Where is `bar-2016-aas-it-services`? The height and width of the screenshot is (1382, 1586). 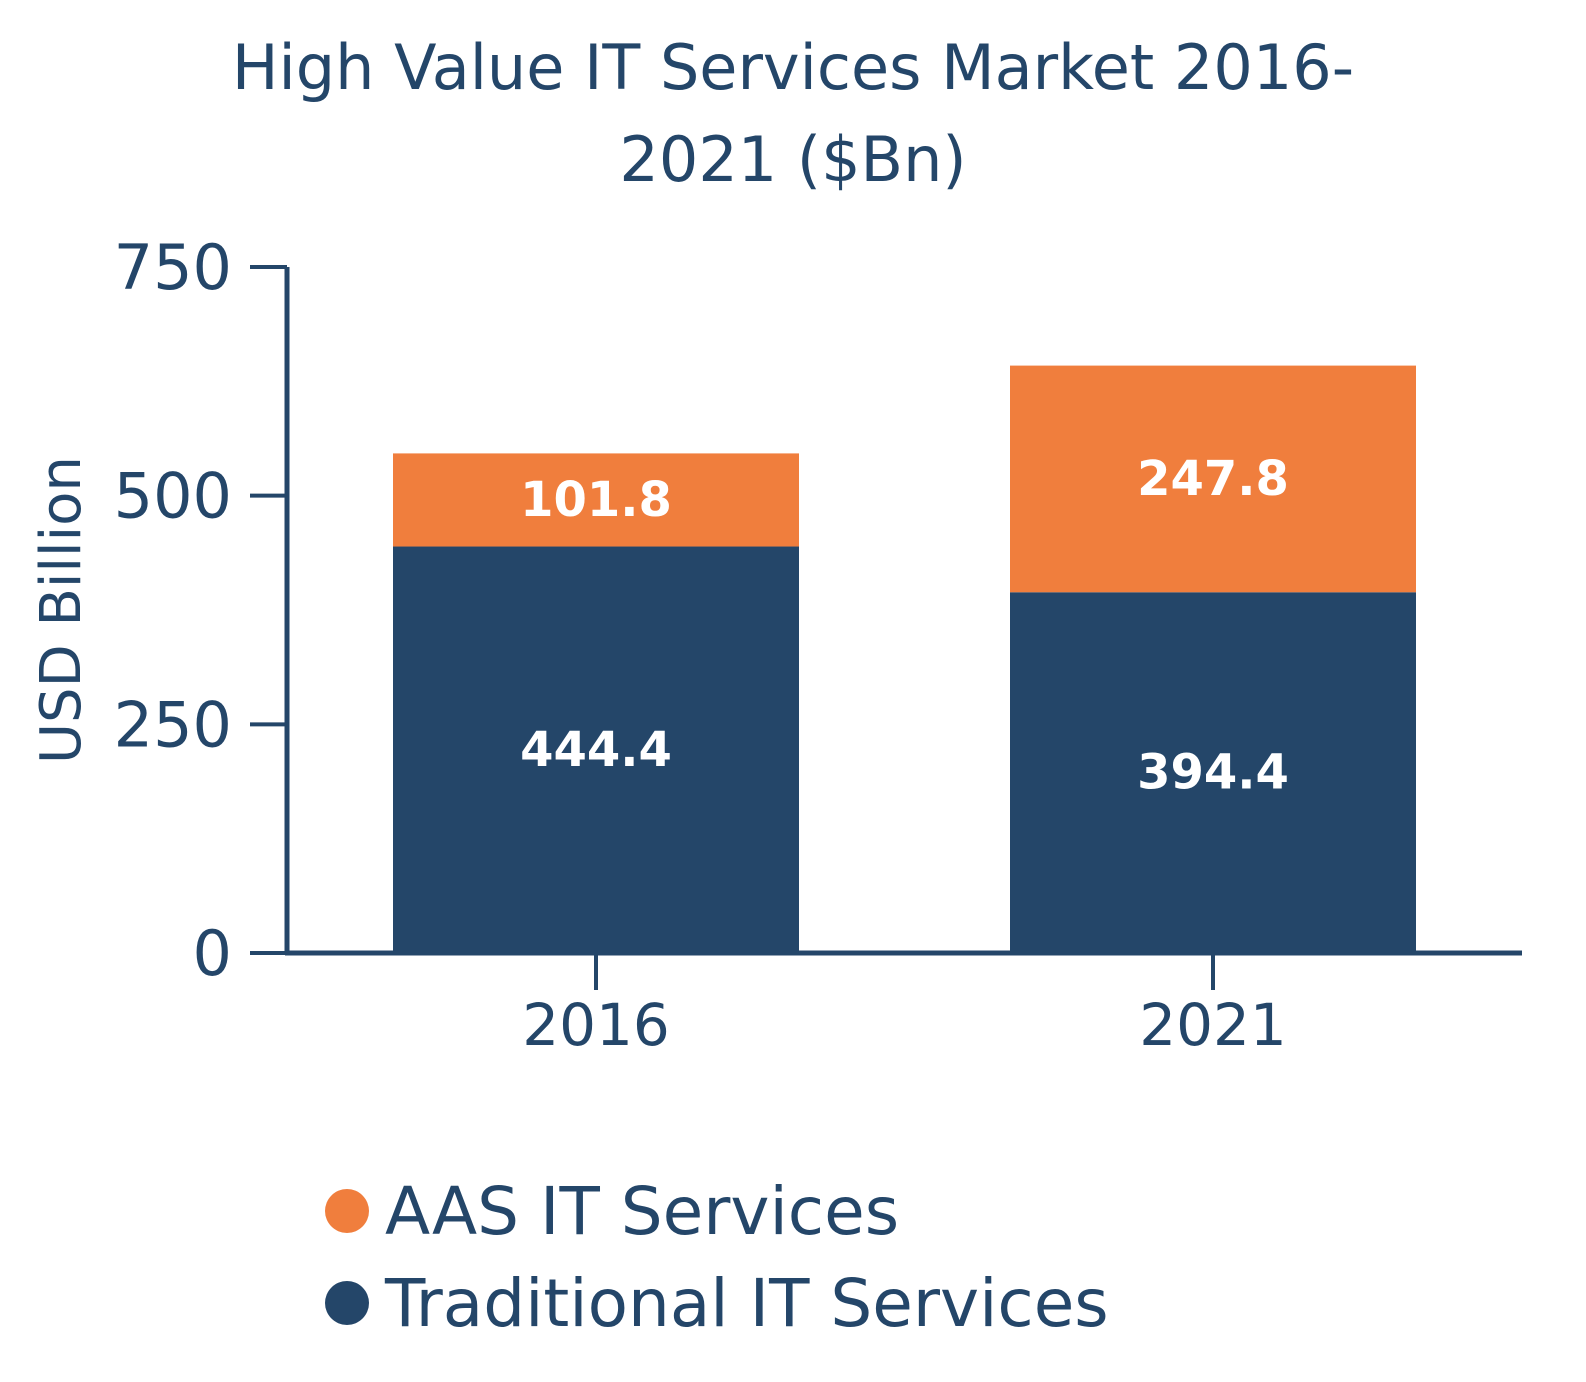 bar-2016-aas-it-services is located at coordinates (596, 500).